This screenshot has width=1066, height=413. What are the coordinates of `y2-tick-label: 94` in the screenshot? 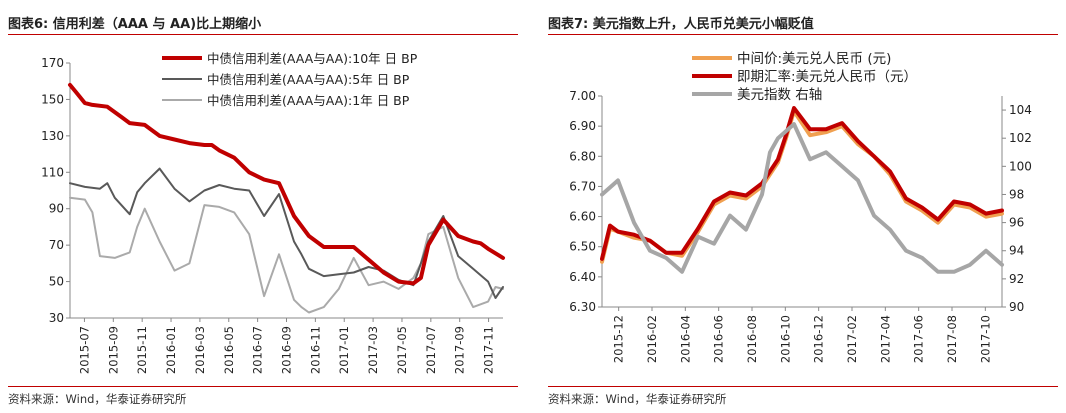 It's located at (1016, 251).